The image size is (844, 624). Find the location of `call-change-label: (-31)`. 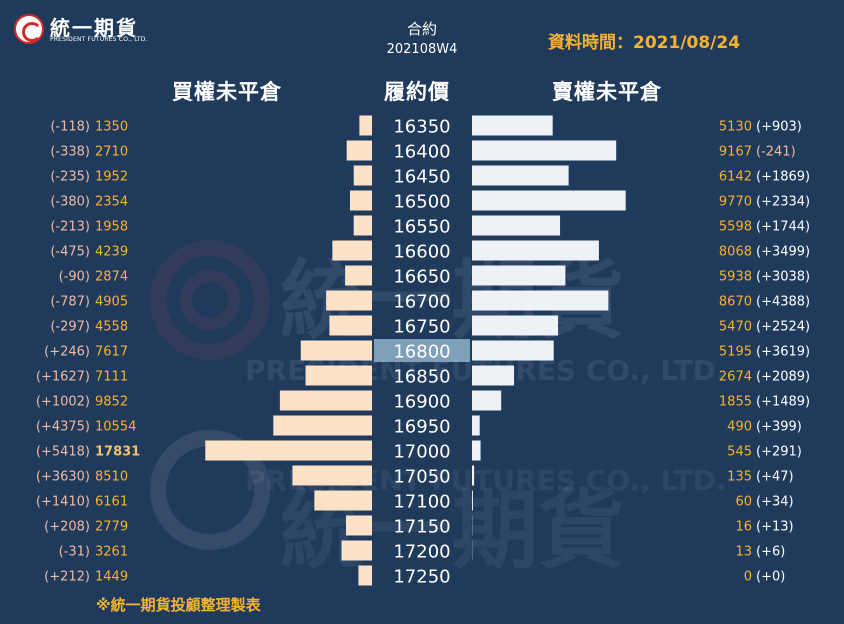

call-change-label: (-31) is located at coordinates (74, 552).